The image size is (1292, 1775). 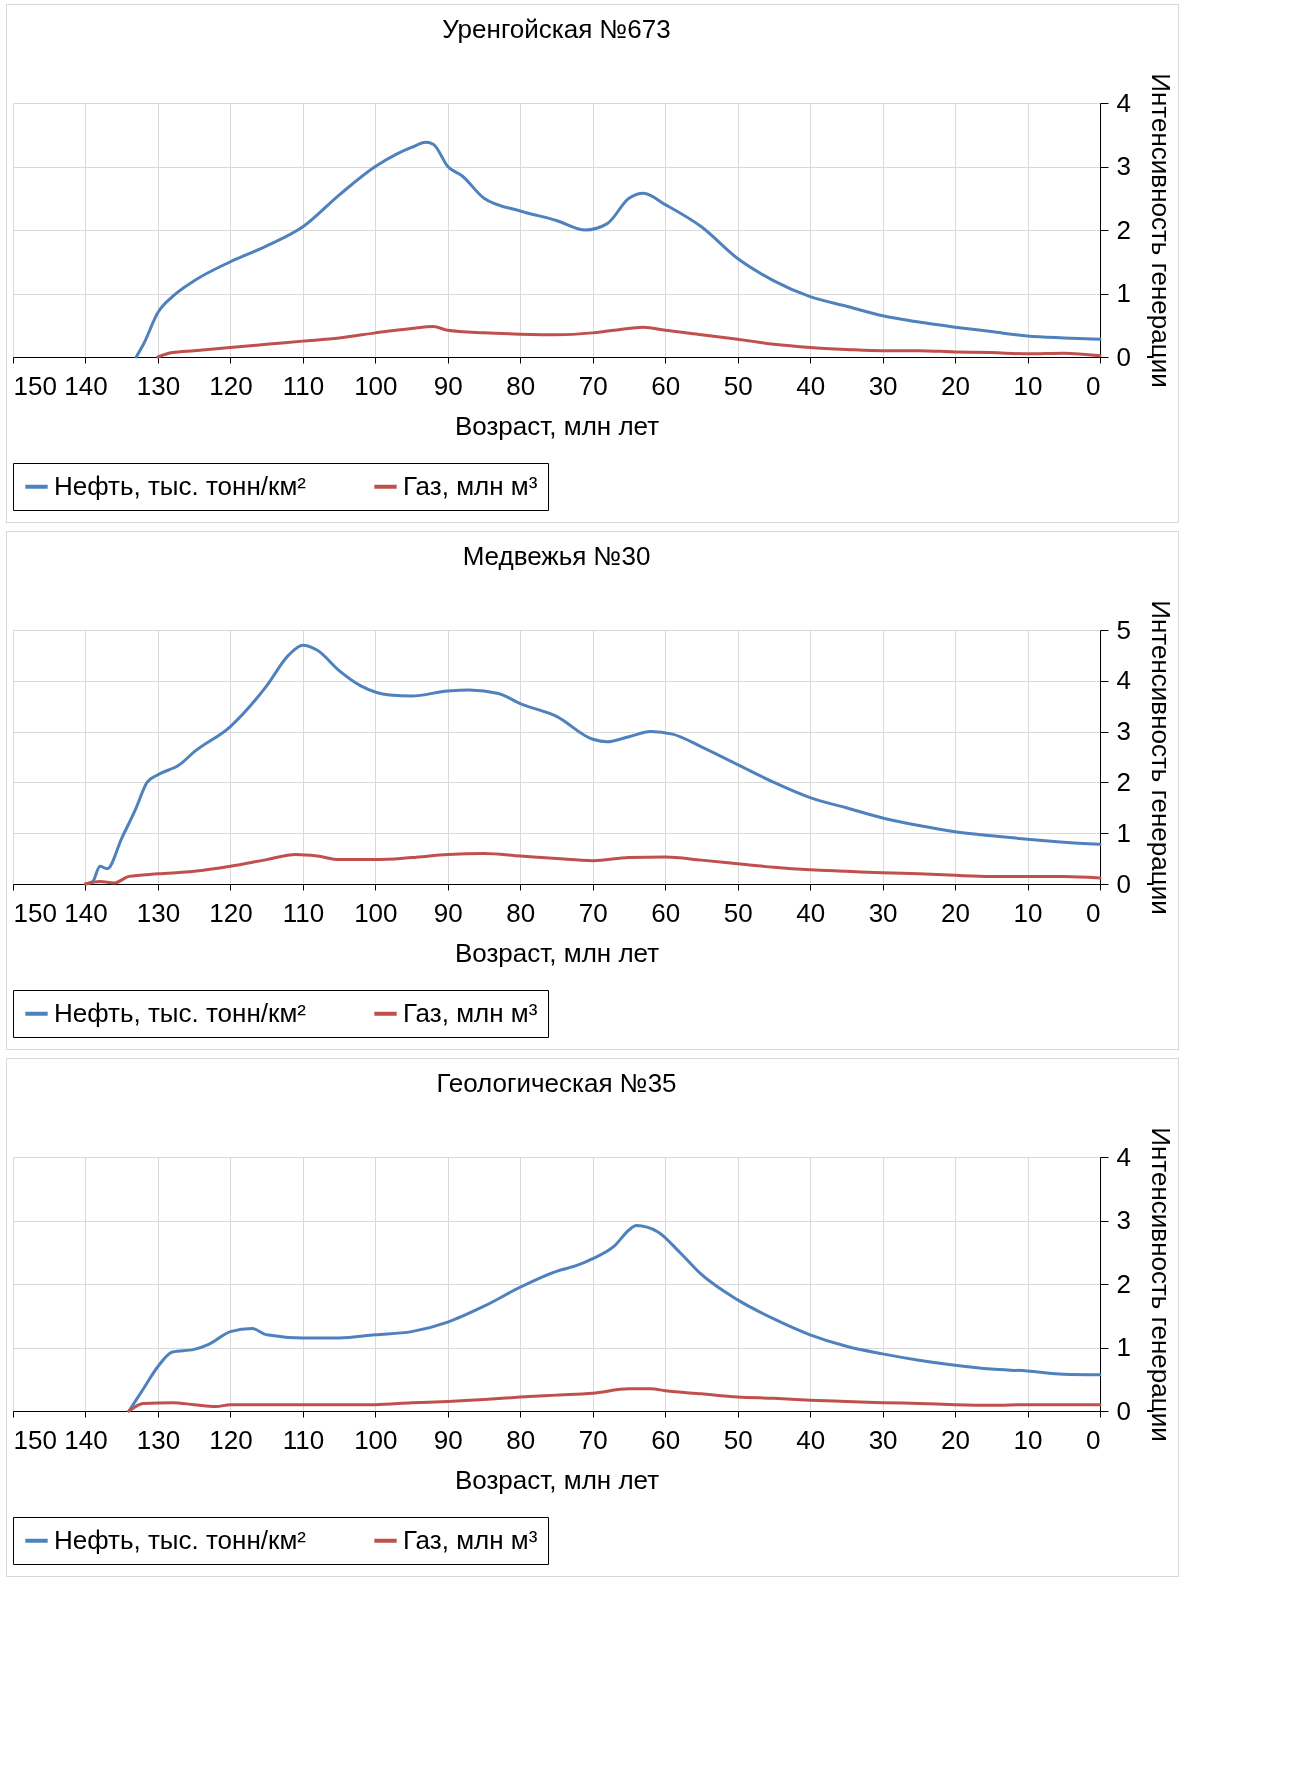 I want to click on y-tick-label: 5, so click(x=1123, y=629).